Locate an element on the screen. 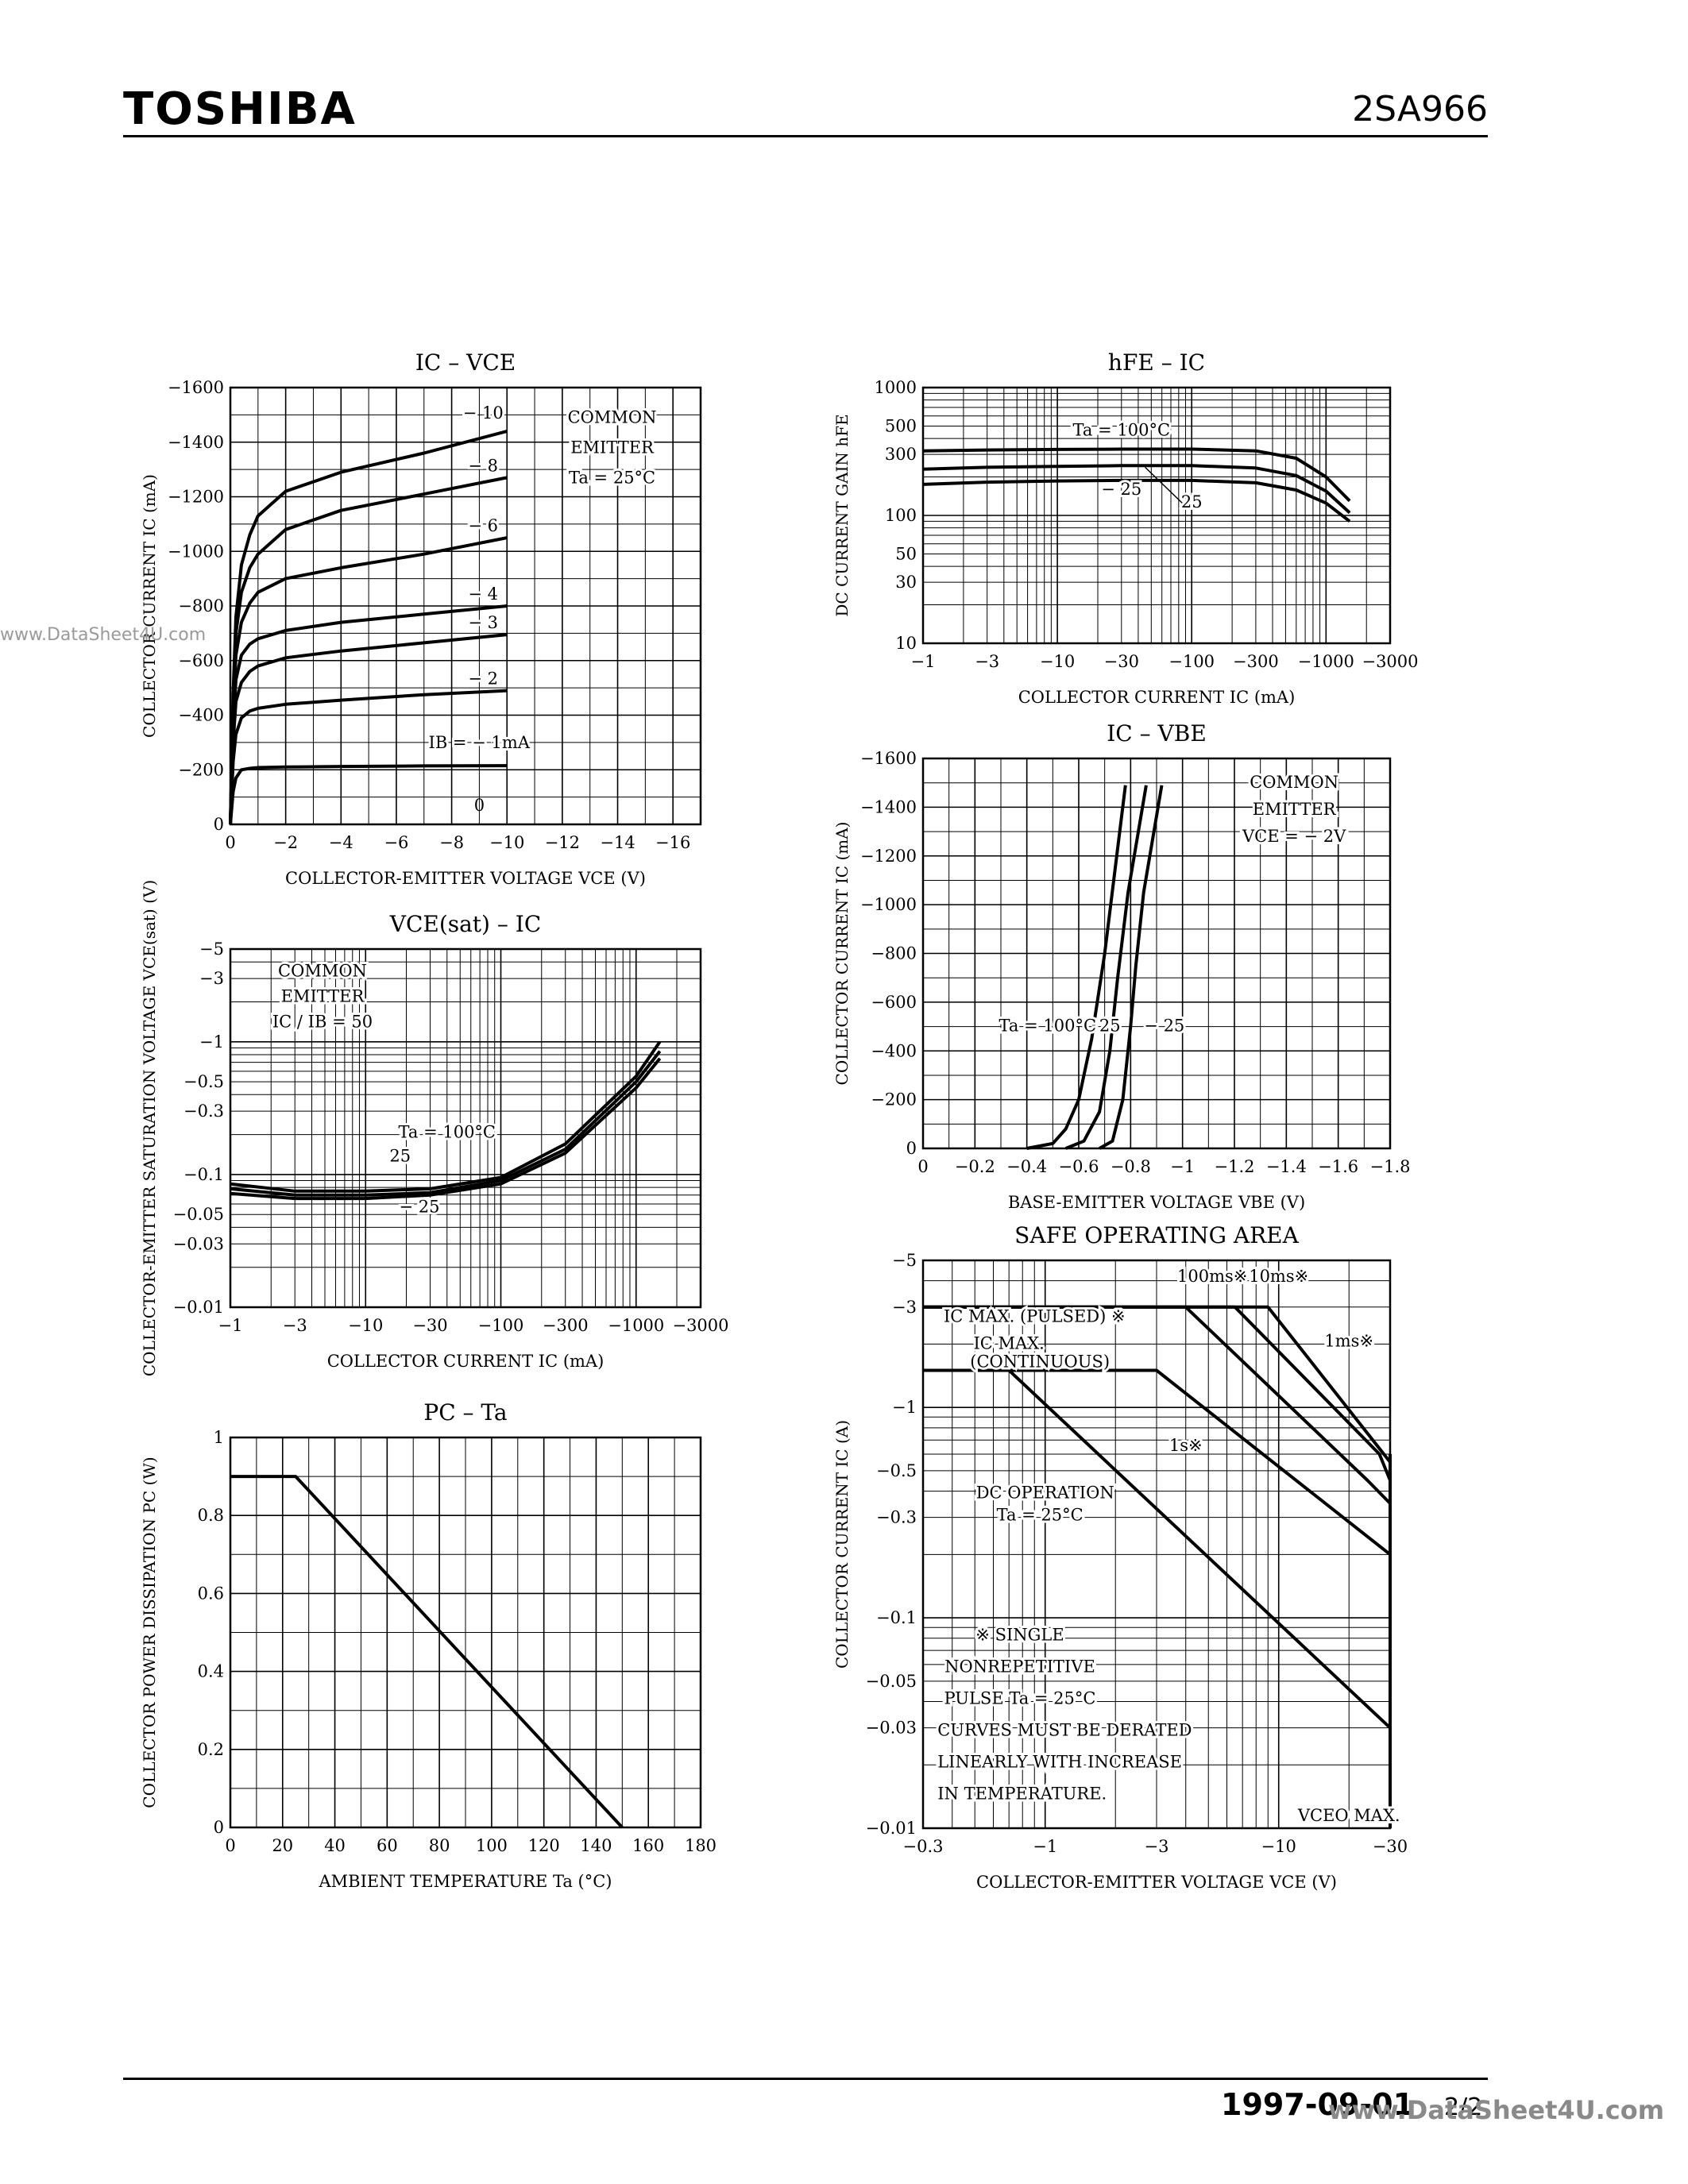  ic-vce-x-tick-label: −8 is located at coordinates (452, 843).